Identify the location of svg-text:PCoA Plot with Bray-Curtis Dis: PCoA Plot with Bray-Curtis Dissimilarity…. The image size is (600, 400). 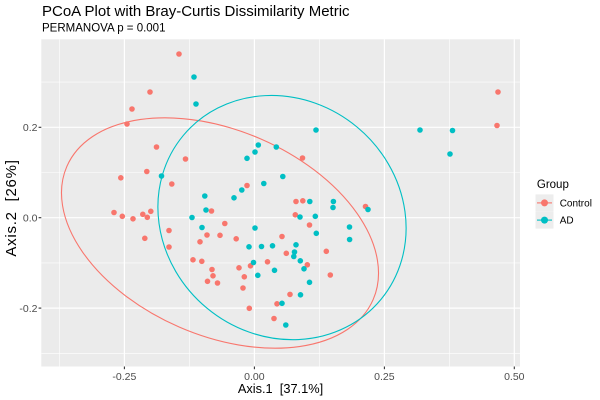
(196, 11).